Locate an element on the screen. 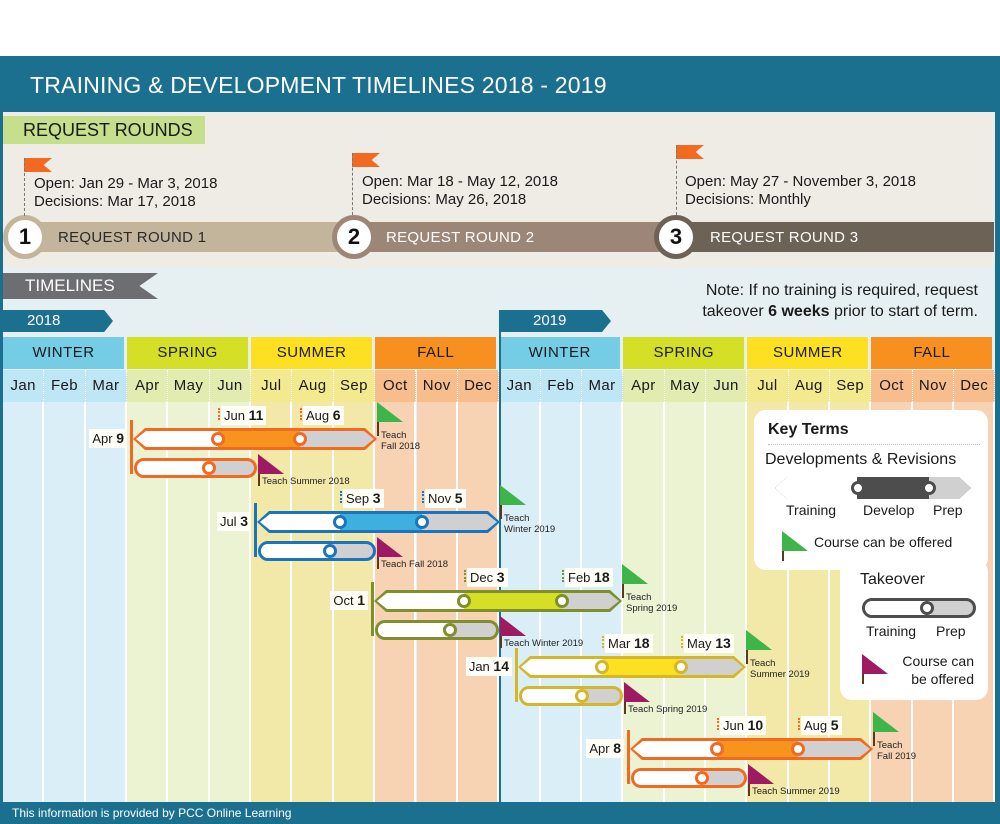 The height and width of the screenshot is (824, 1000). month-jul-2018: Jul is located at coordinates (272, 386).